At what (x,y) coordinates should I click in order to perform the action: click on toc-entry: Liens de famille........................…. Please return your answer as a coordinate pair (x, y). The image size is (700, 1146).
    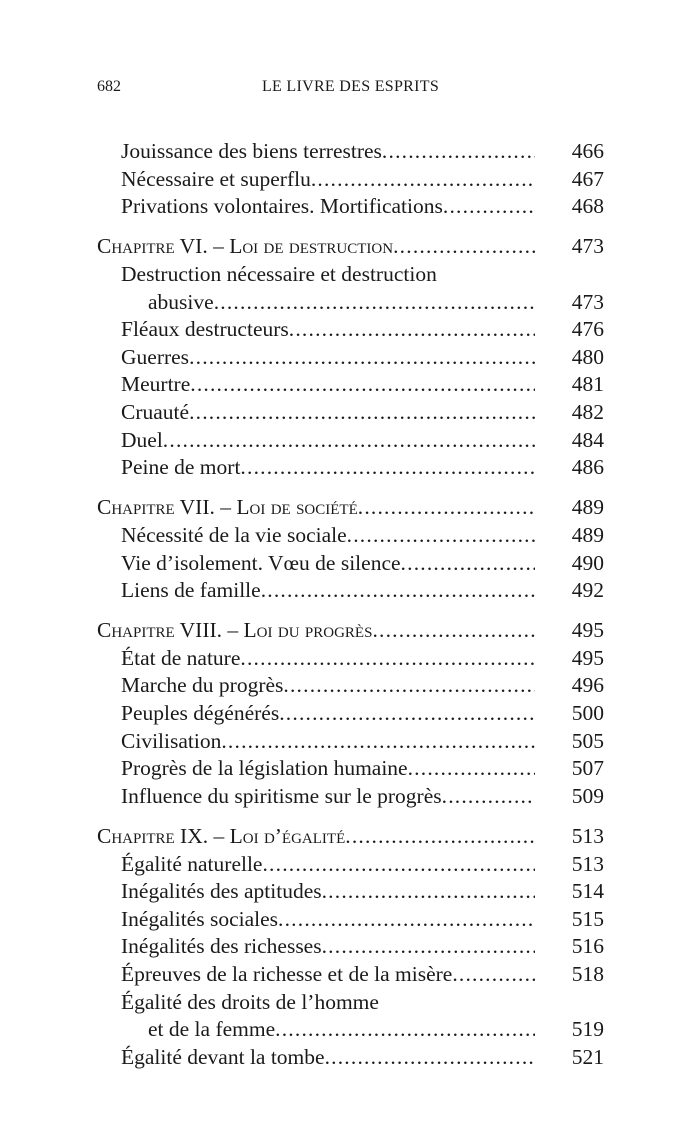
    Looking at the image, I should click on (350, 591).